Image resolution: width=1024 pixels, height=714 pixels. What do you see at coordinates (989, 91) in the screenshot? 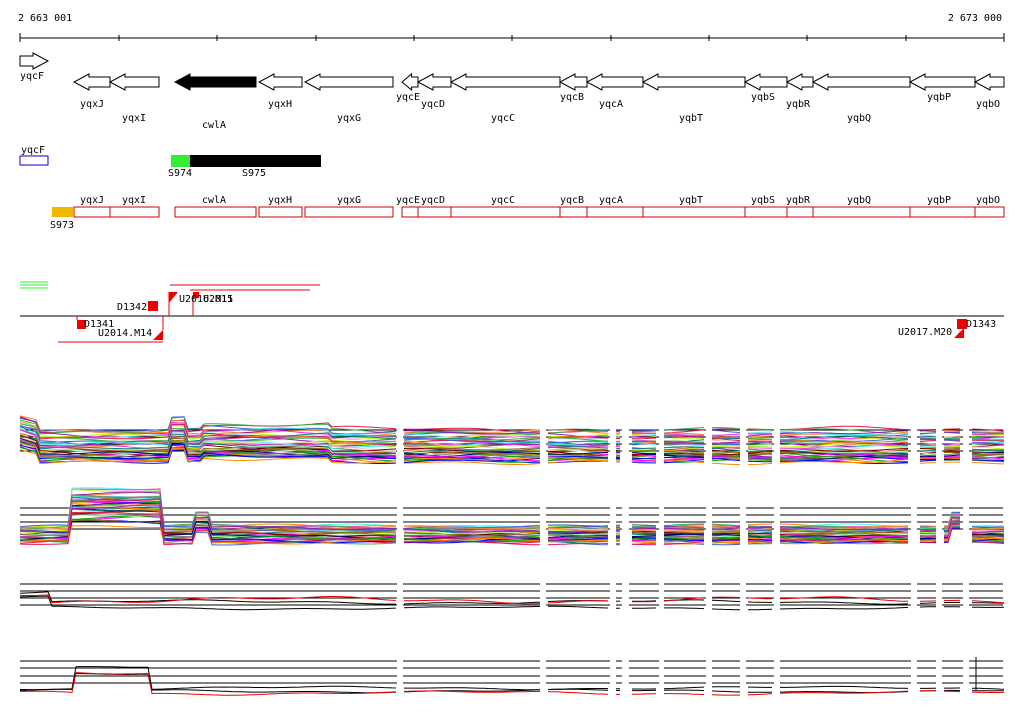
I see `gene-yqbo: yqbO` at bounding box center [989, 91].